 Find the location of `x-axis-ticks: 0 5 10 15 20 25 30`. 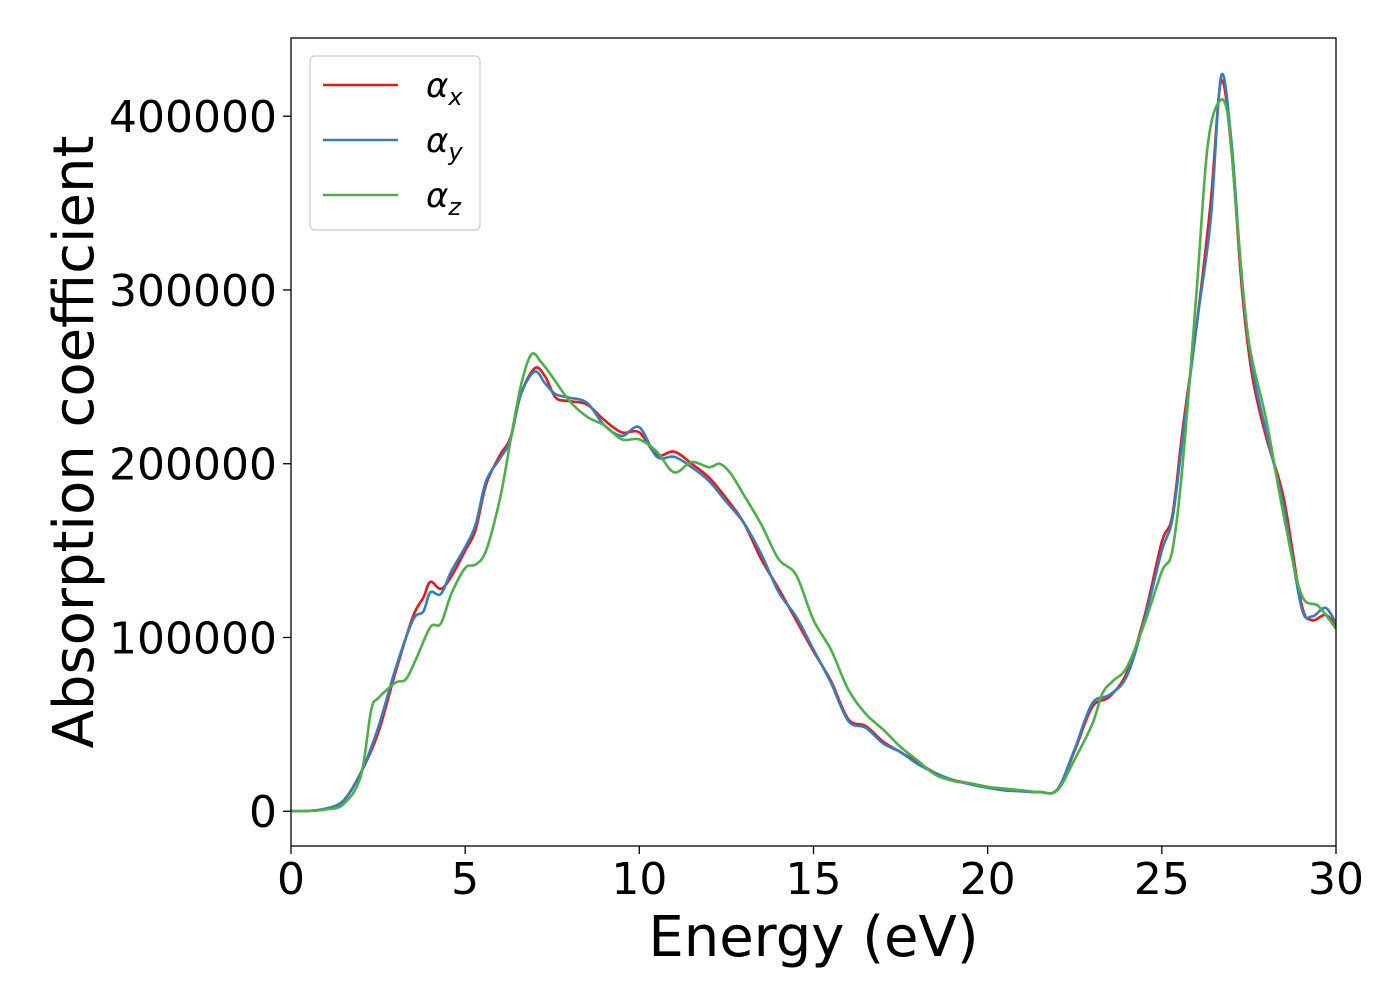

x-axis-ticks: 0 5 10 15 20 25 30 is located at coordinates (820, 875).